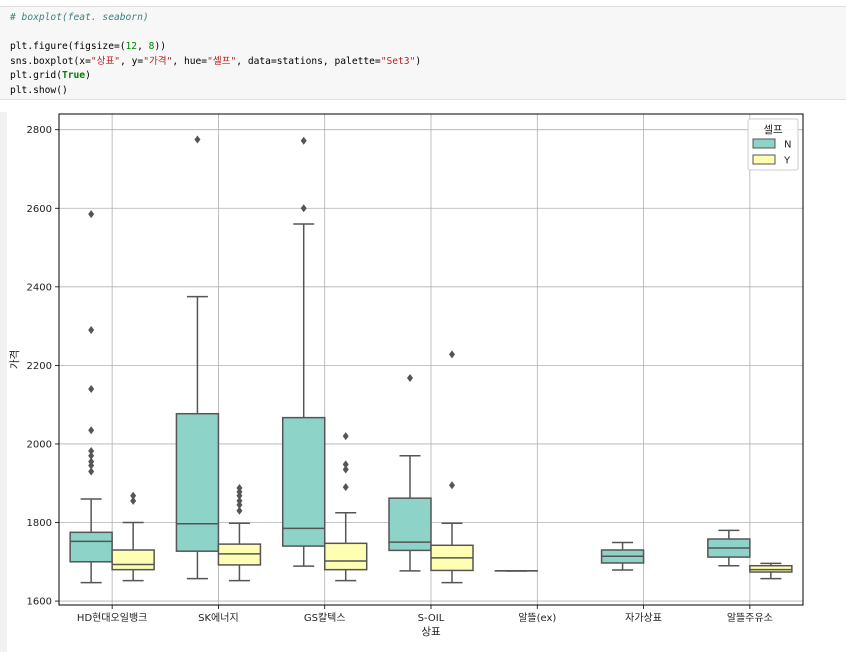 The height and width of the screenshot is (652, 846). What do you see at coordinates (112, 618) in the screenshot?
I see `x-tick-label: HD현대오일뱅크` at bounding box center [112, 618].